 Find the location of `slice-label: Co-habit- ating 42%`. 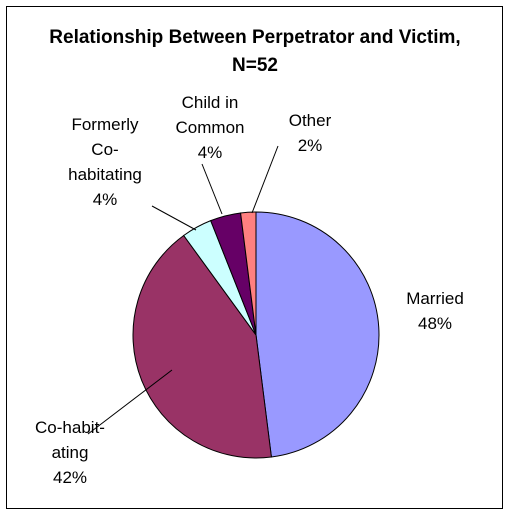

slice-label: Co-habit- ating 42% is located at coordinates (70, 452).